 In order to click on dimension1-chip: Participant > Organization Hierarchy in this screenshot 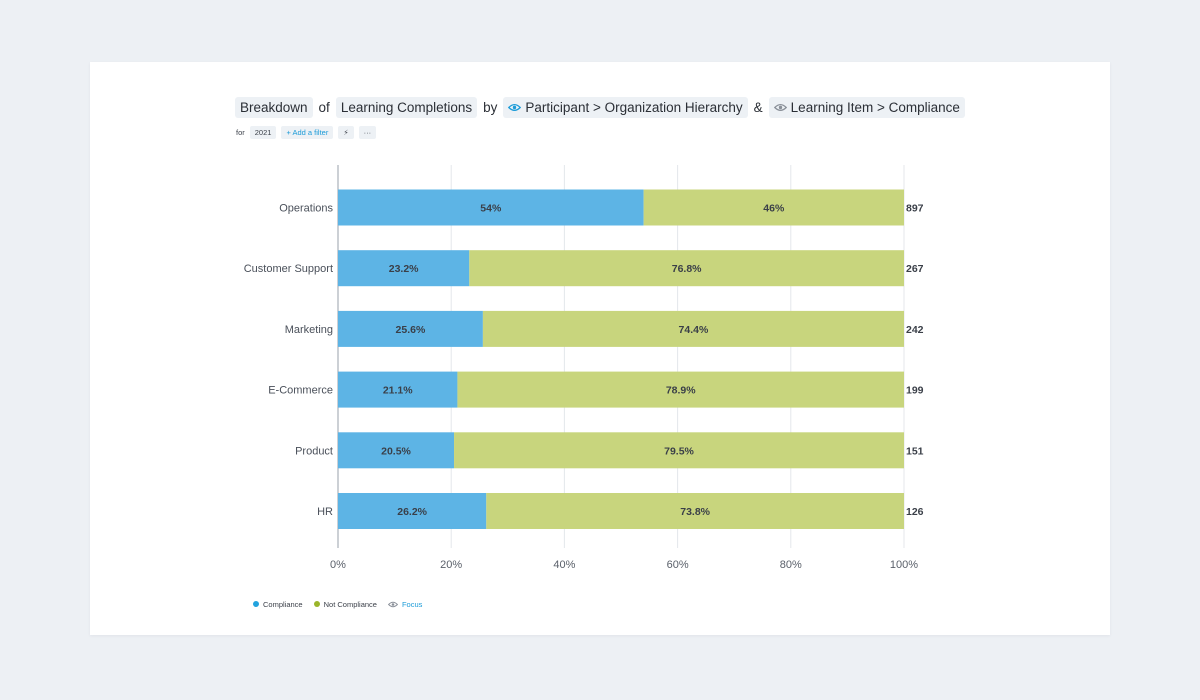, I will do `click(625, 107)`.